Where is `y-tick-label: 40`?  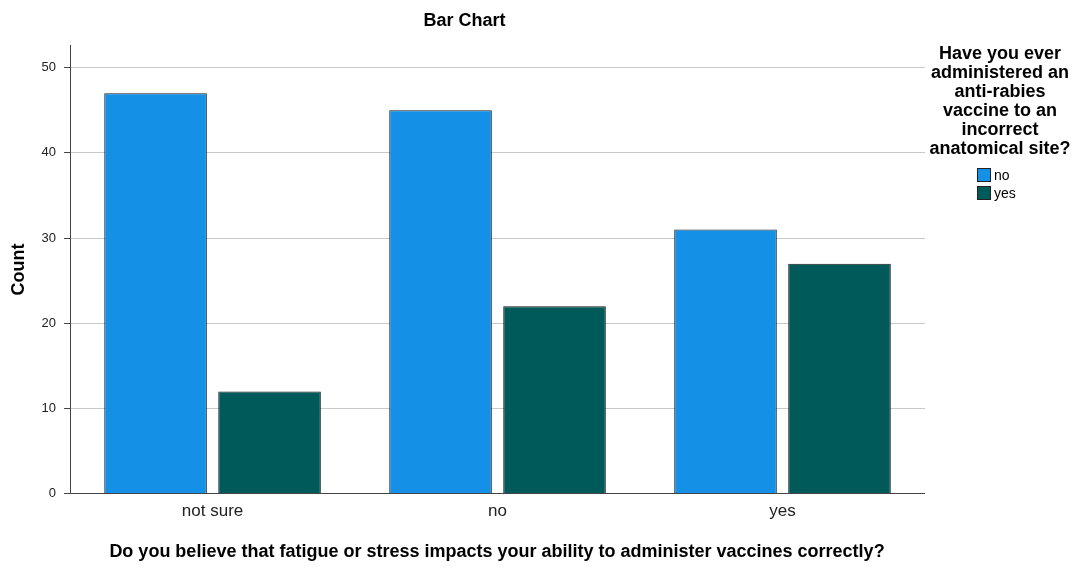 y-tick-label: 40 is located at coordinates (49, 152).